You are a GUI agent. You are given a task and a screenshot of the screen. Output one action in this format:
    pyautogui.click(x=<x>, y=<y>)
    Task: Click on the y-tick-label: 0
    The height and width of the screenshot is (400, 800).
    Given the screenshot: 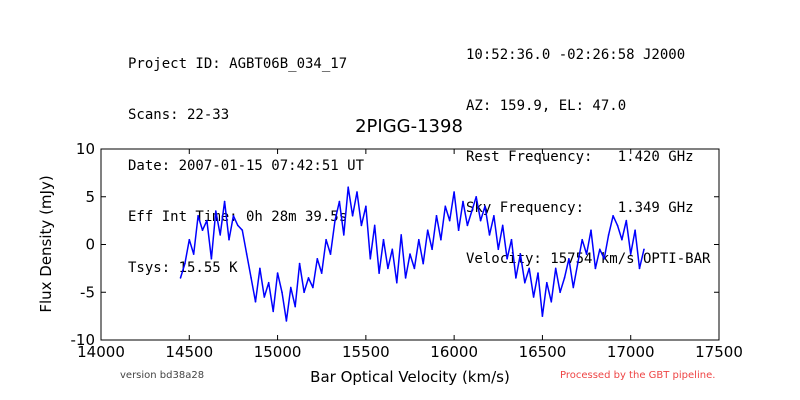 What is the action you would take?
    pyautogui.click(x=90, y=245)
    